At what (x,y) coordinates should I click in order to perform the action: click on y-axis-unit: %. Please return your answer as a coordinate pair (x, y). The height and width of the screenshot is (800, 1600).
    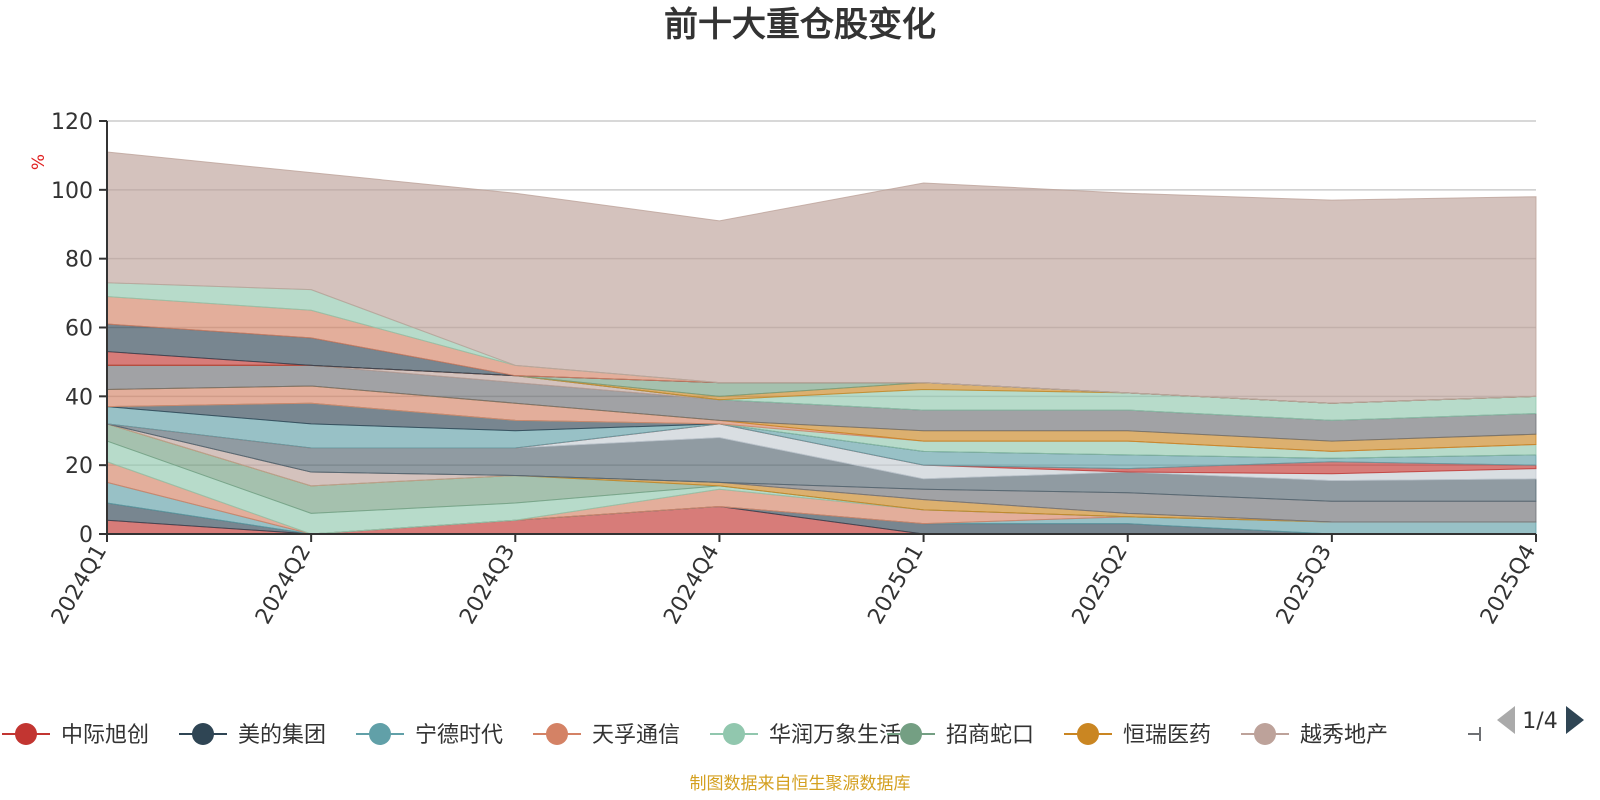
    Looking at the image, I should click on (39, 162).